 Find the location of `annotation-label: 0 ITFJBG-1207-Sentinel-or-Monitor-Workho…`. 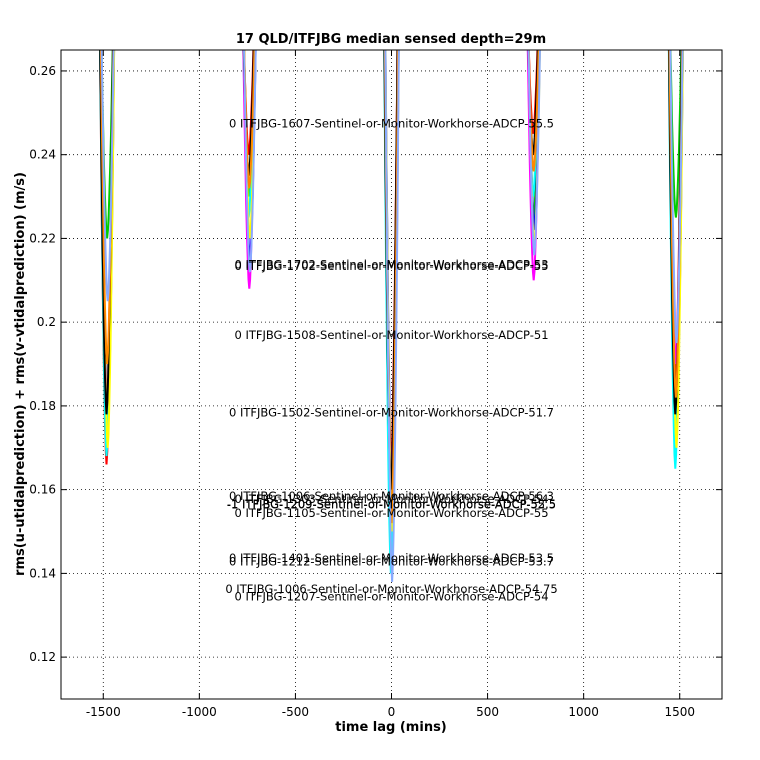

annotation-label: 0 ITFJBG-1207-Sentinel-or-Monitor-Workho… is located at coordinates (391, 597).